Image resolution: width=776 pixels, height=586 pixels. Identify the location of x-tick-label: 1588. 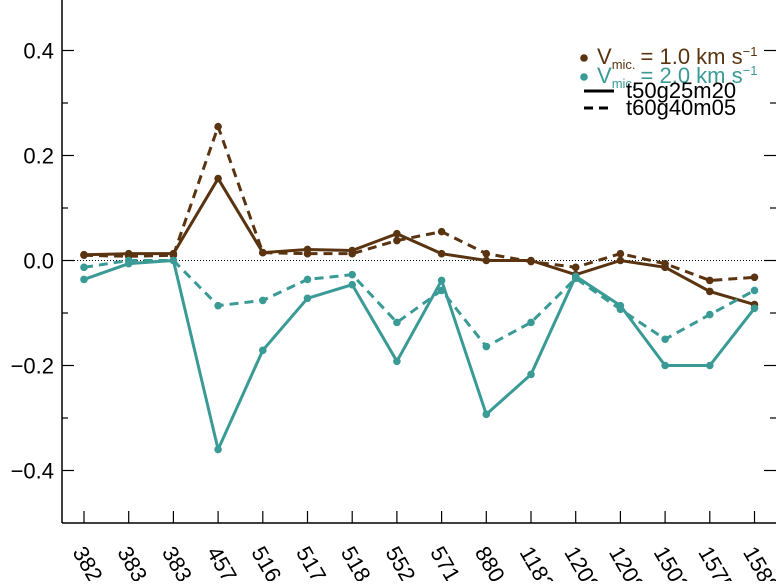
(757, 561).